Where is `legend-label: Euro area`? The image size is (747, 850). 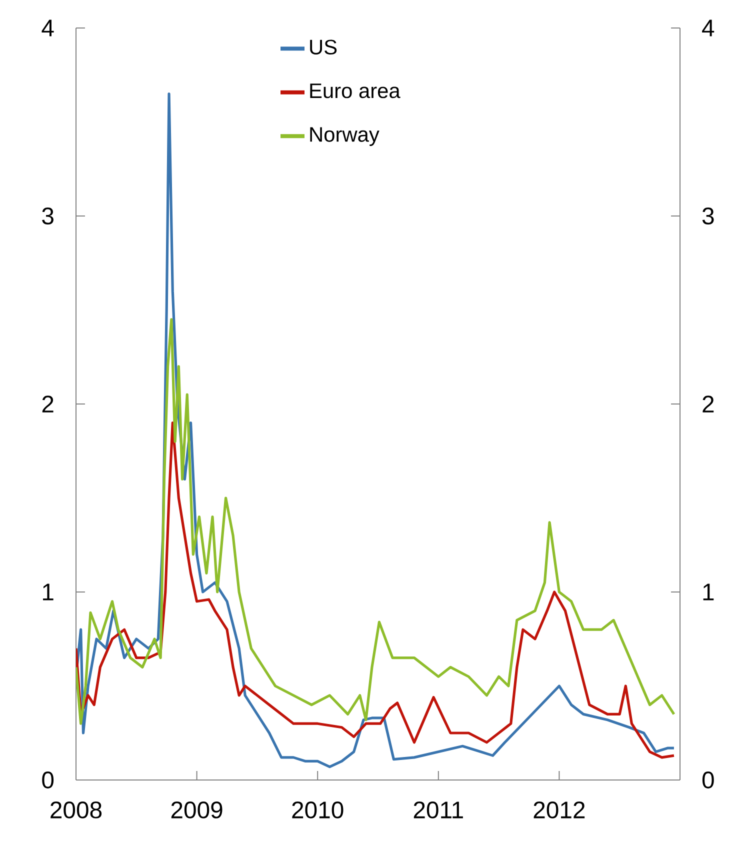 legend-label: Euro area is located at coordinates (355, 91).